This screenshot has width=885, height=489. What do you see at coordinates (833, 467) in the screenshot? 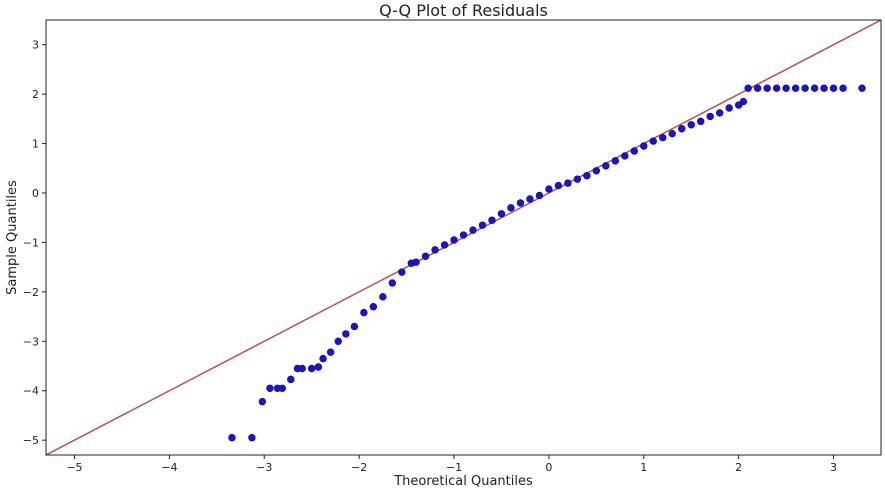
I see `x-tick-label: 3` at bounding box center [833, 467].